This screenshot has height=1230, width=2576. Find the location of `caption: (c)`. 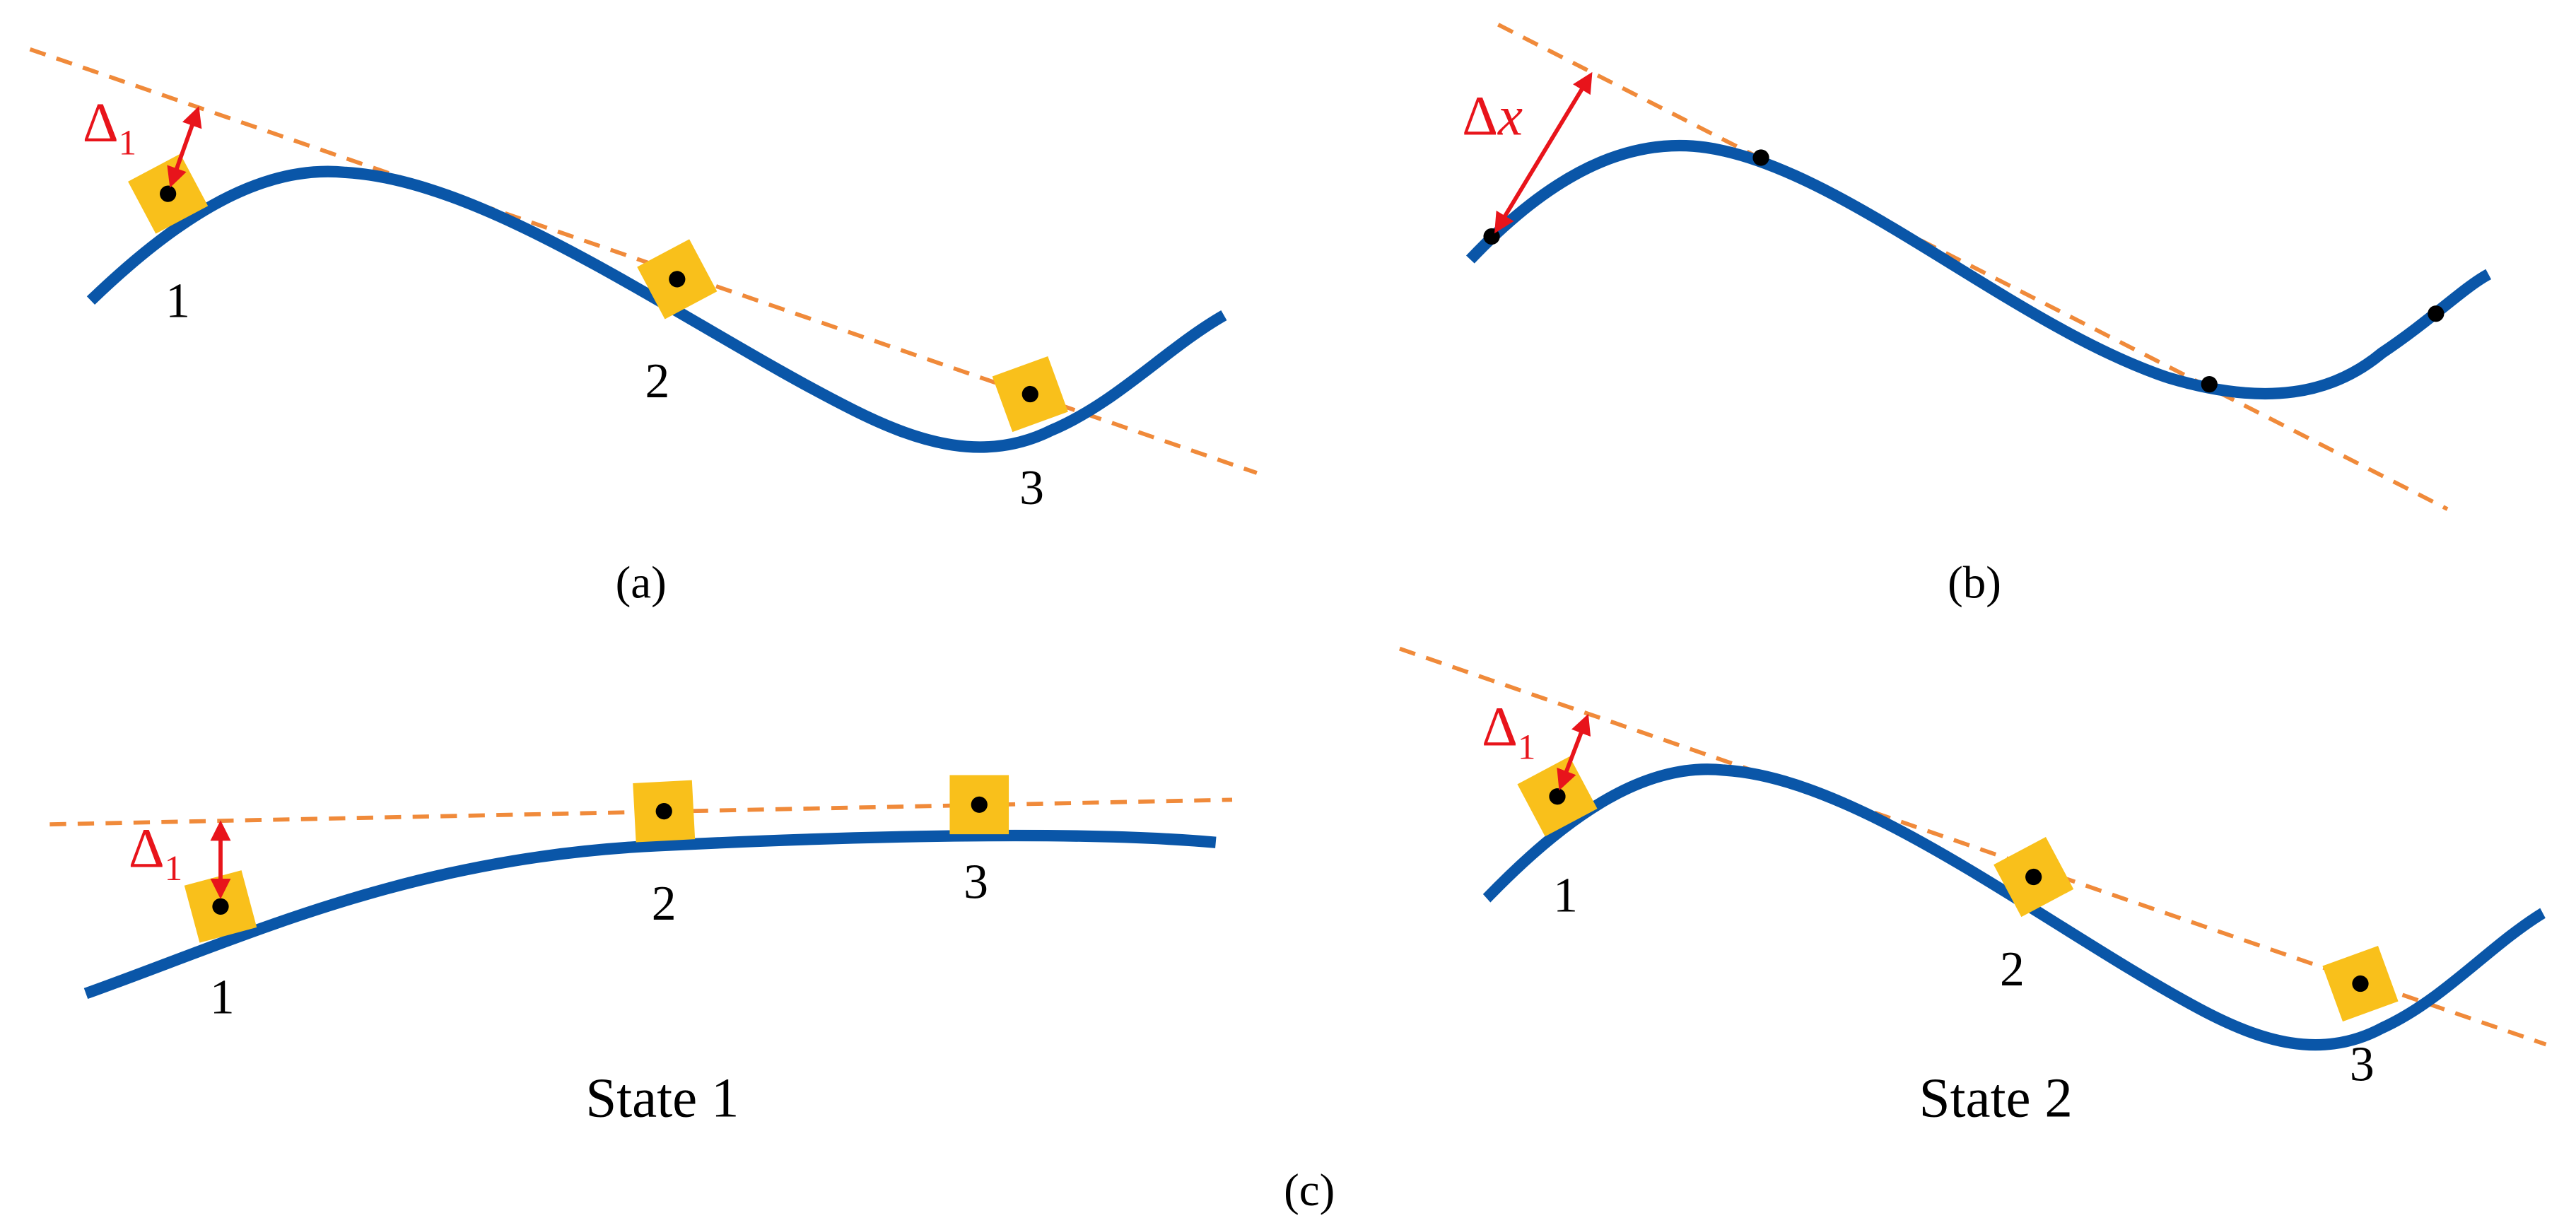

caption: (c) is located at coordinates (1309, 1190).